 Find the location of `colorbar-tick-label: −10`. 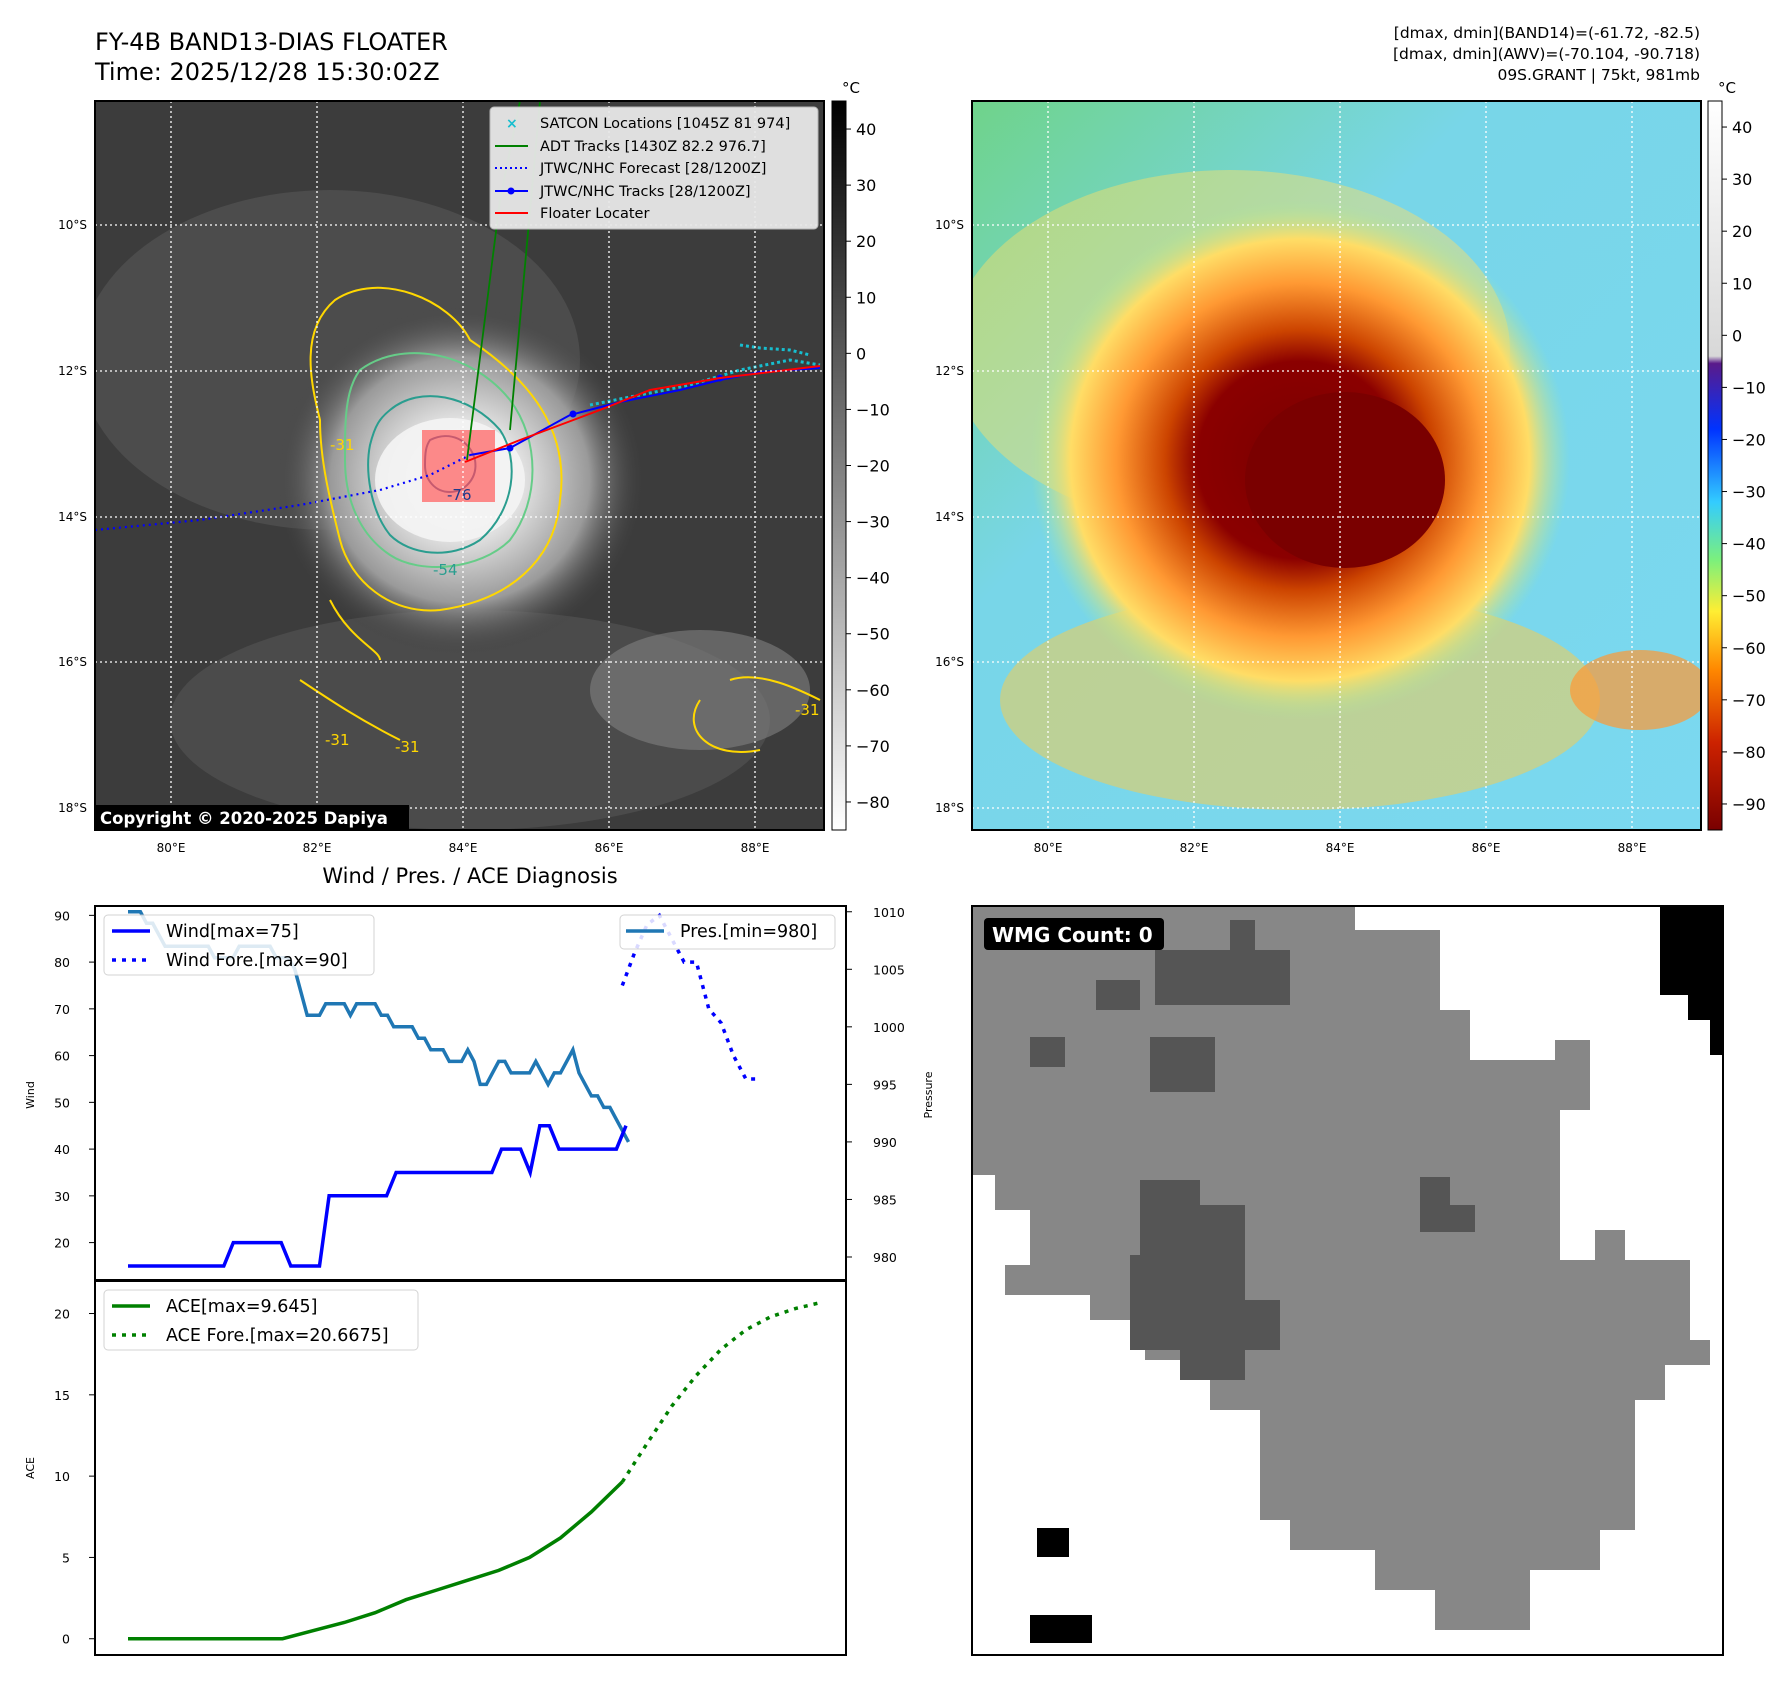

colorbar-tick-label: −10 is located at coordinates (1749, 387).